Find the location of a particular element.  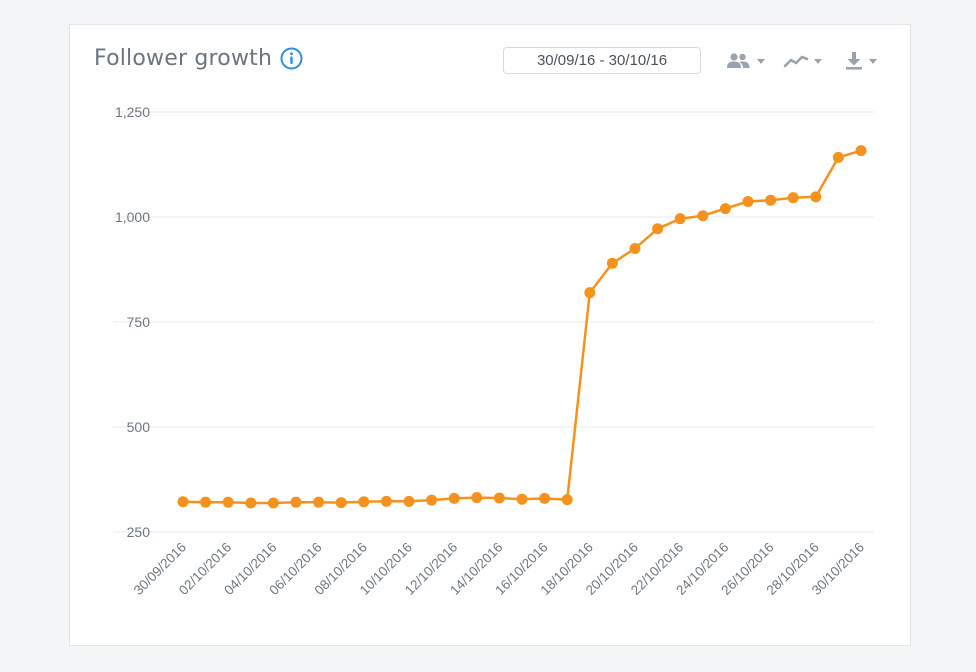

download-icon is located at coordinates (854, 61).